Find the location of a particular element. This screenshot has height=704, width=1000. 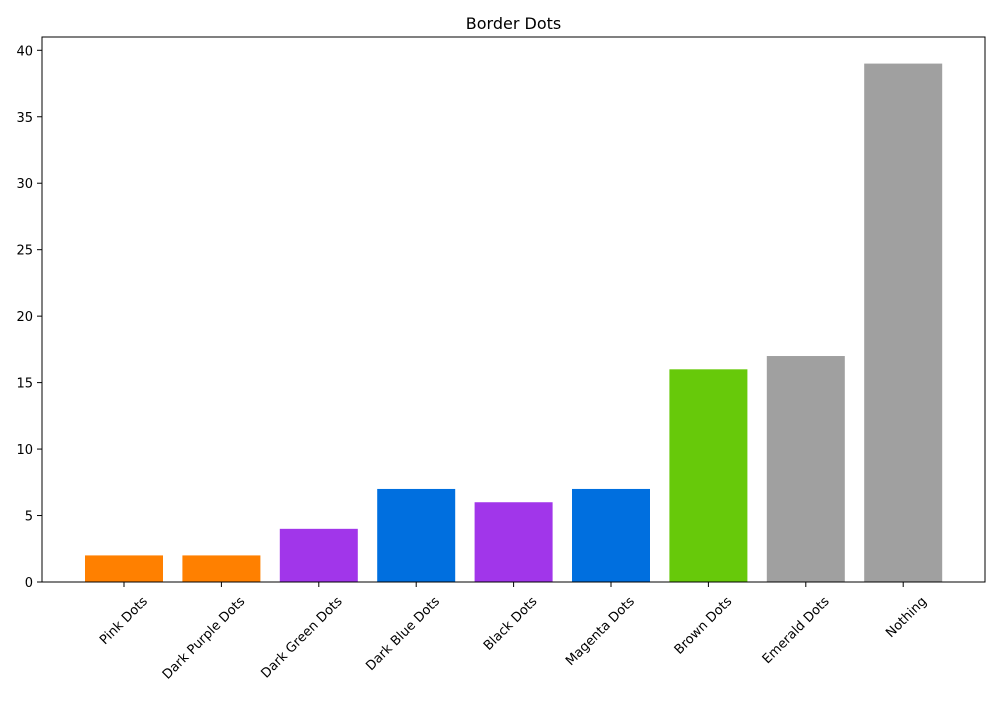

bar-magenta-dots is located at coordinates (611, 535).